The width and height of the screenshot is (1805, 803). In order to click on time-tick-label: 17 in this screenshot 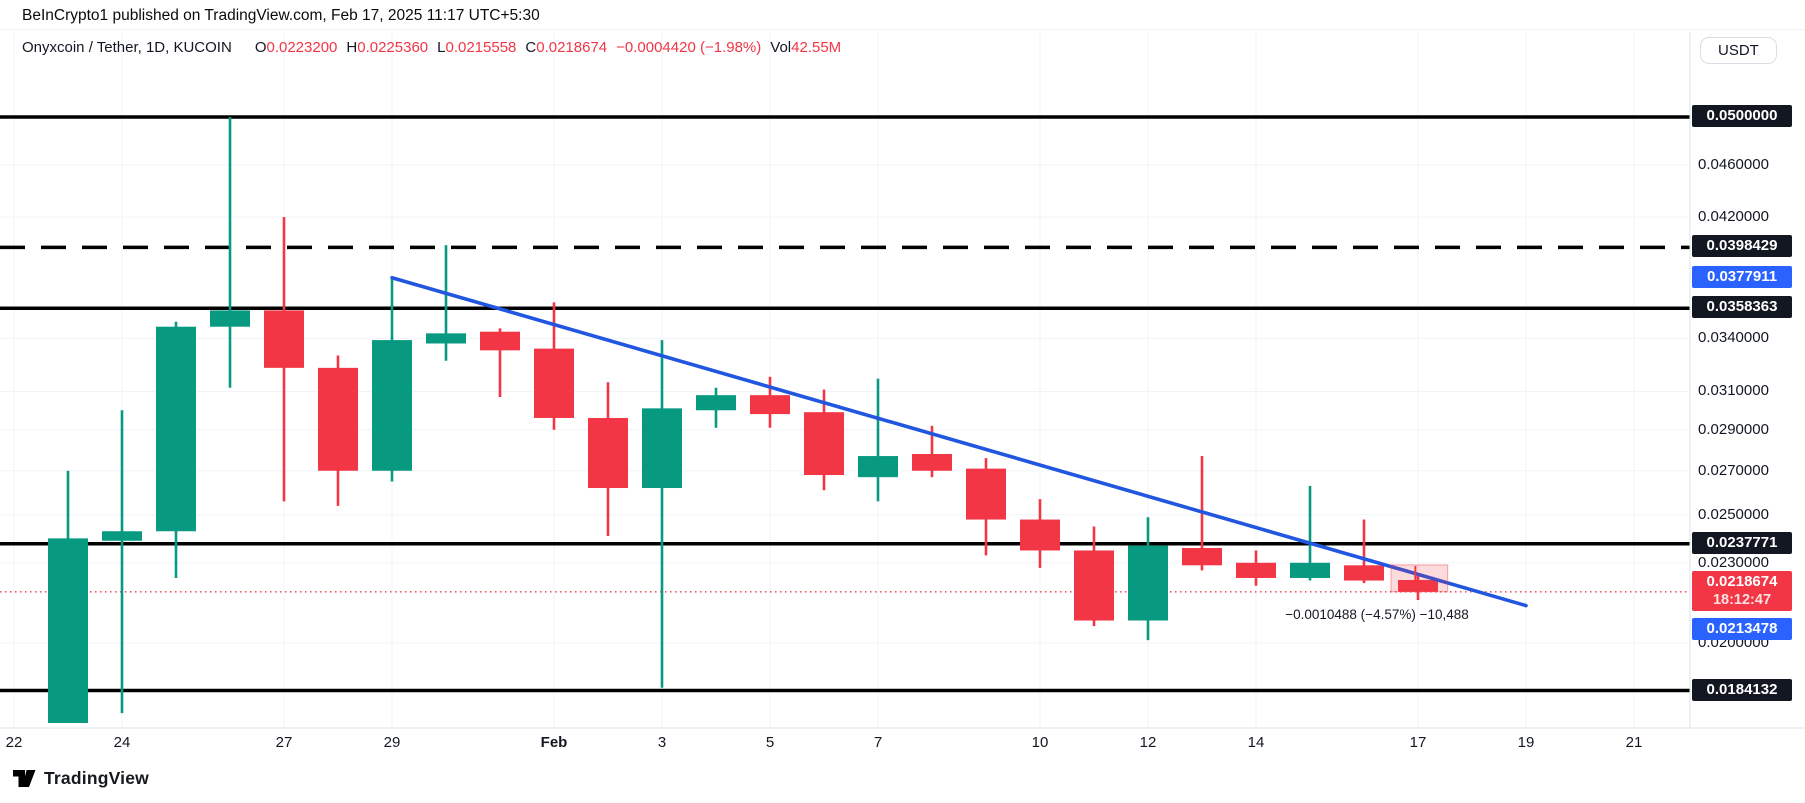, I will do `click(1418, 742)`.